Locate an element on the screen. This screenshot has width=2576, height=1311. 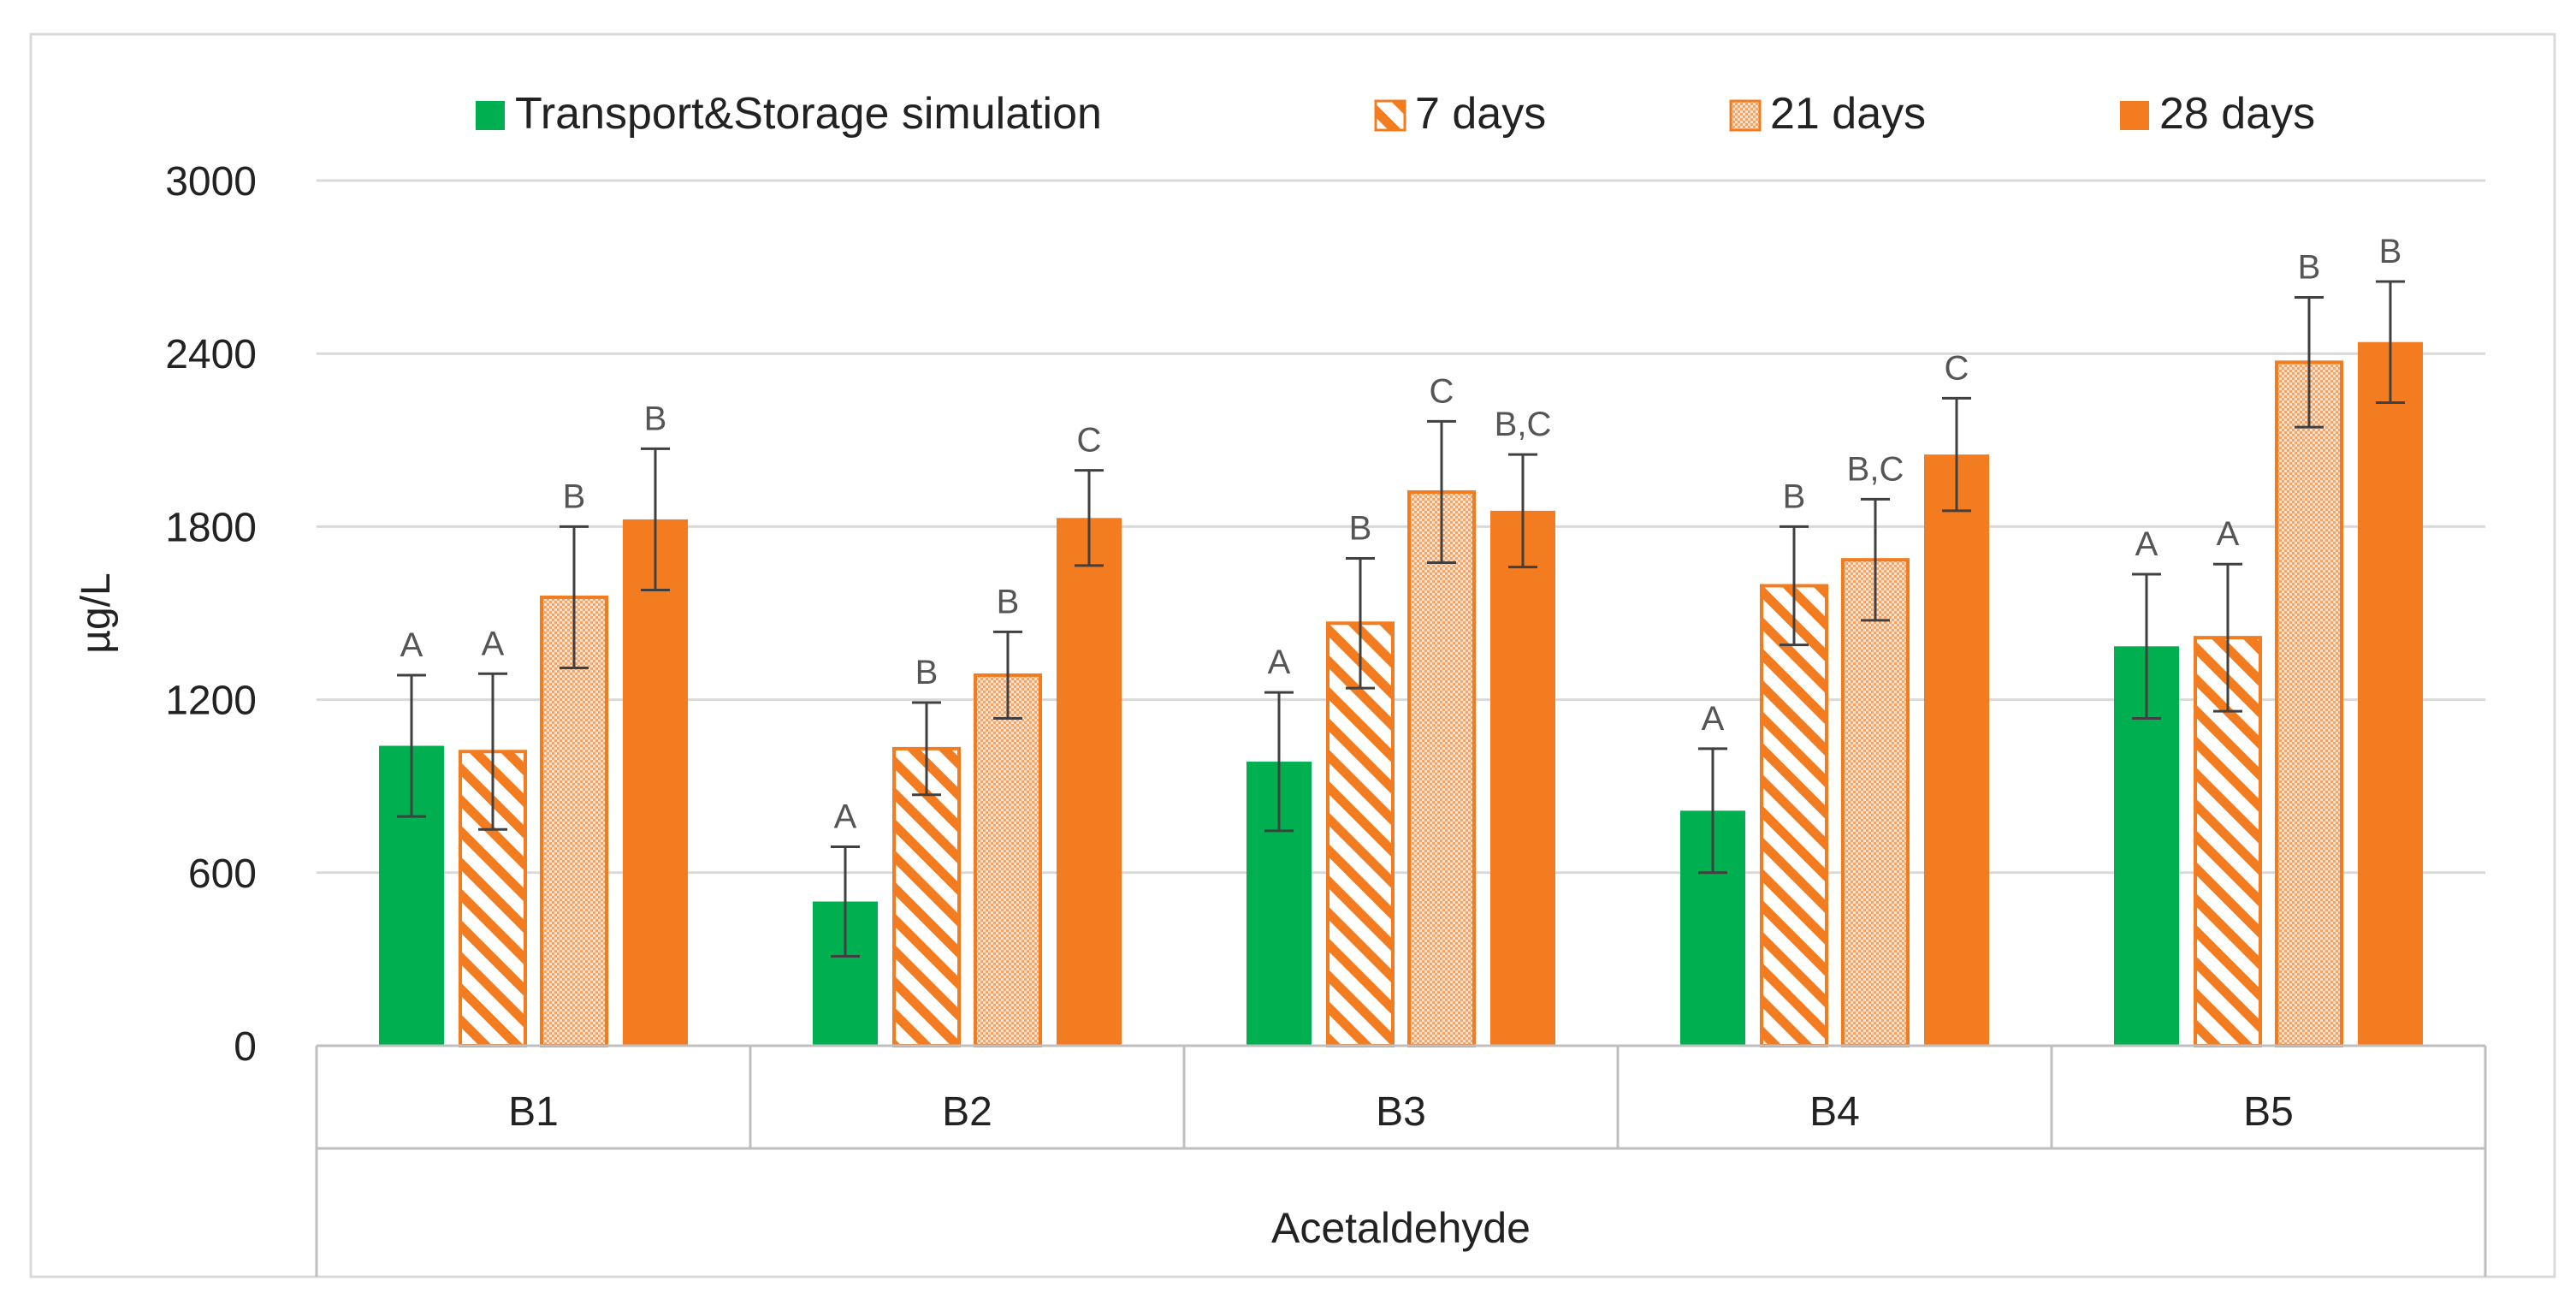
x-axis-title: Acetaldehyde is located at coordinates (1401, 1228).